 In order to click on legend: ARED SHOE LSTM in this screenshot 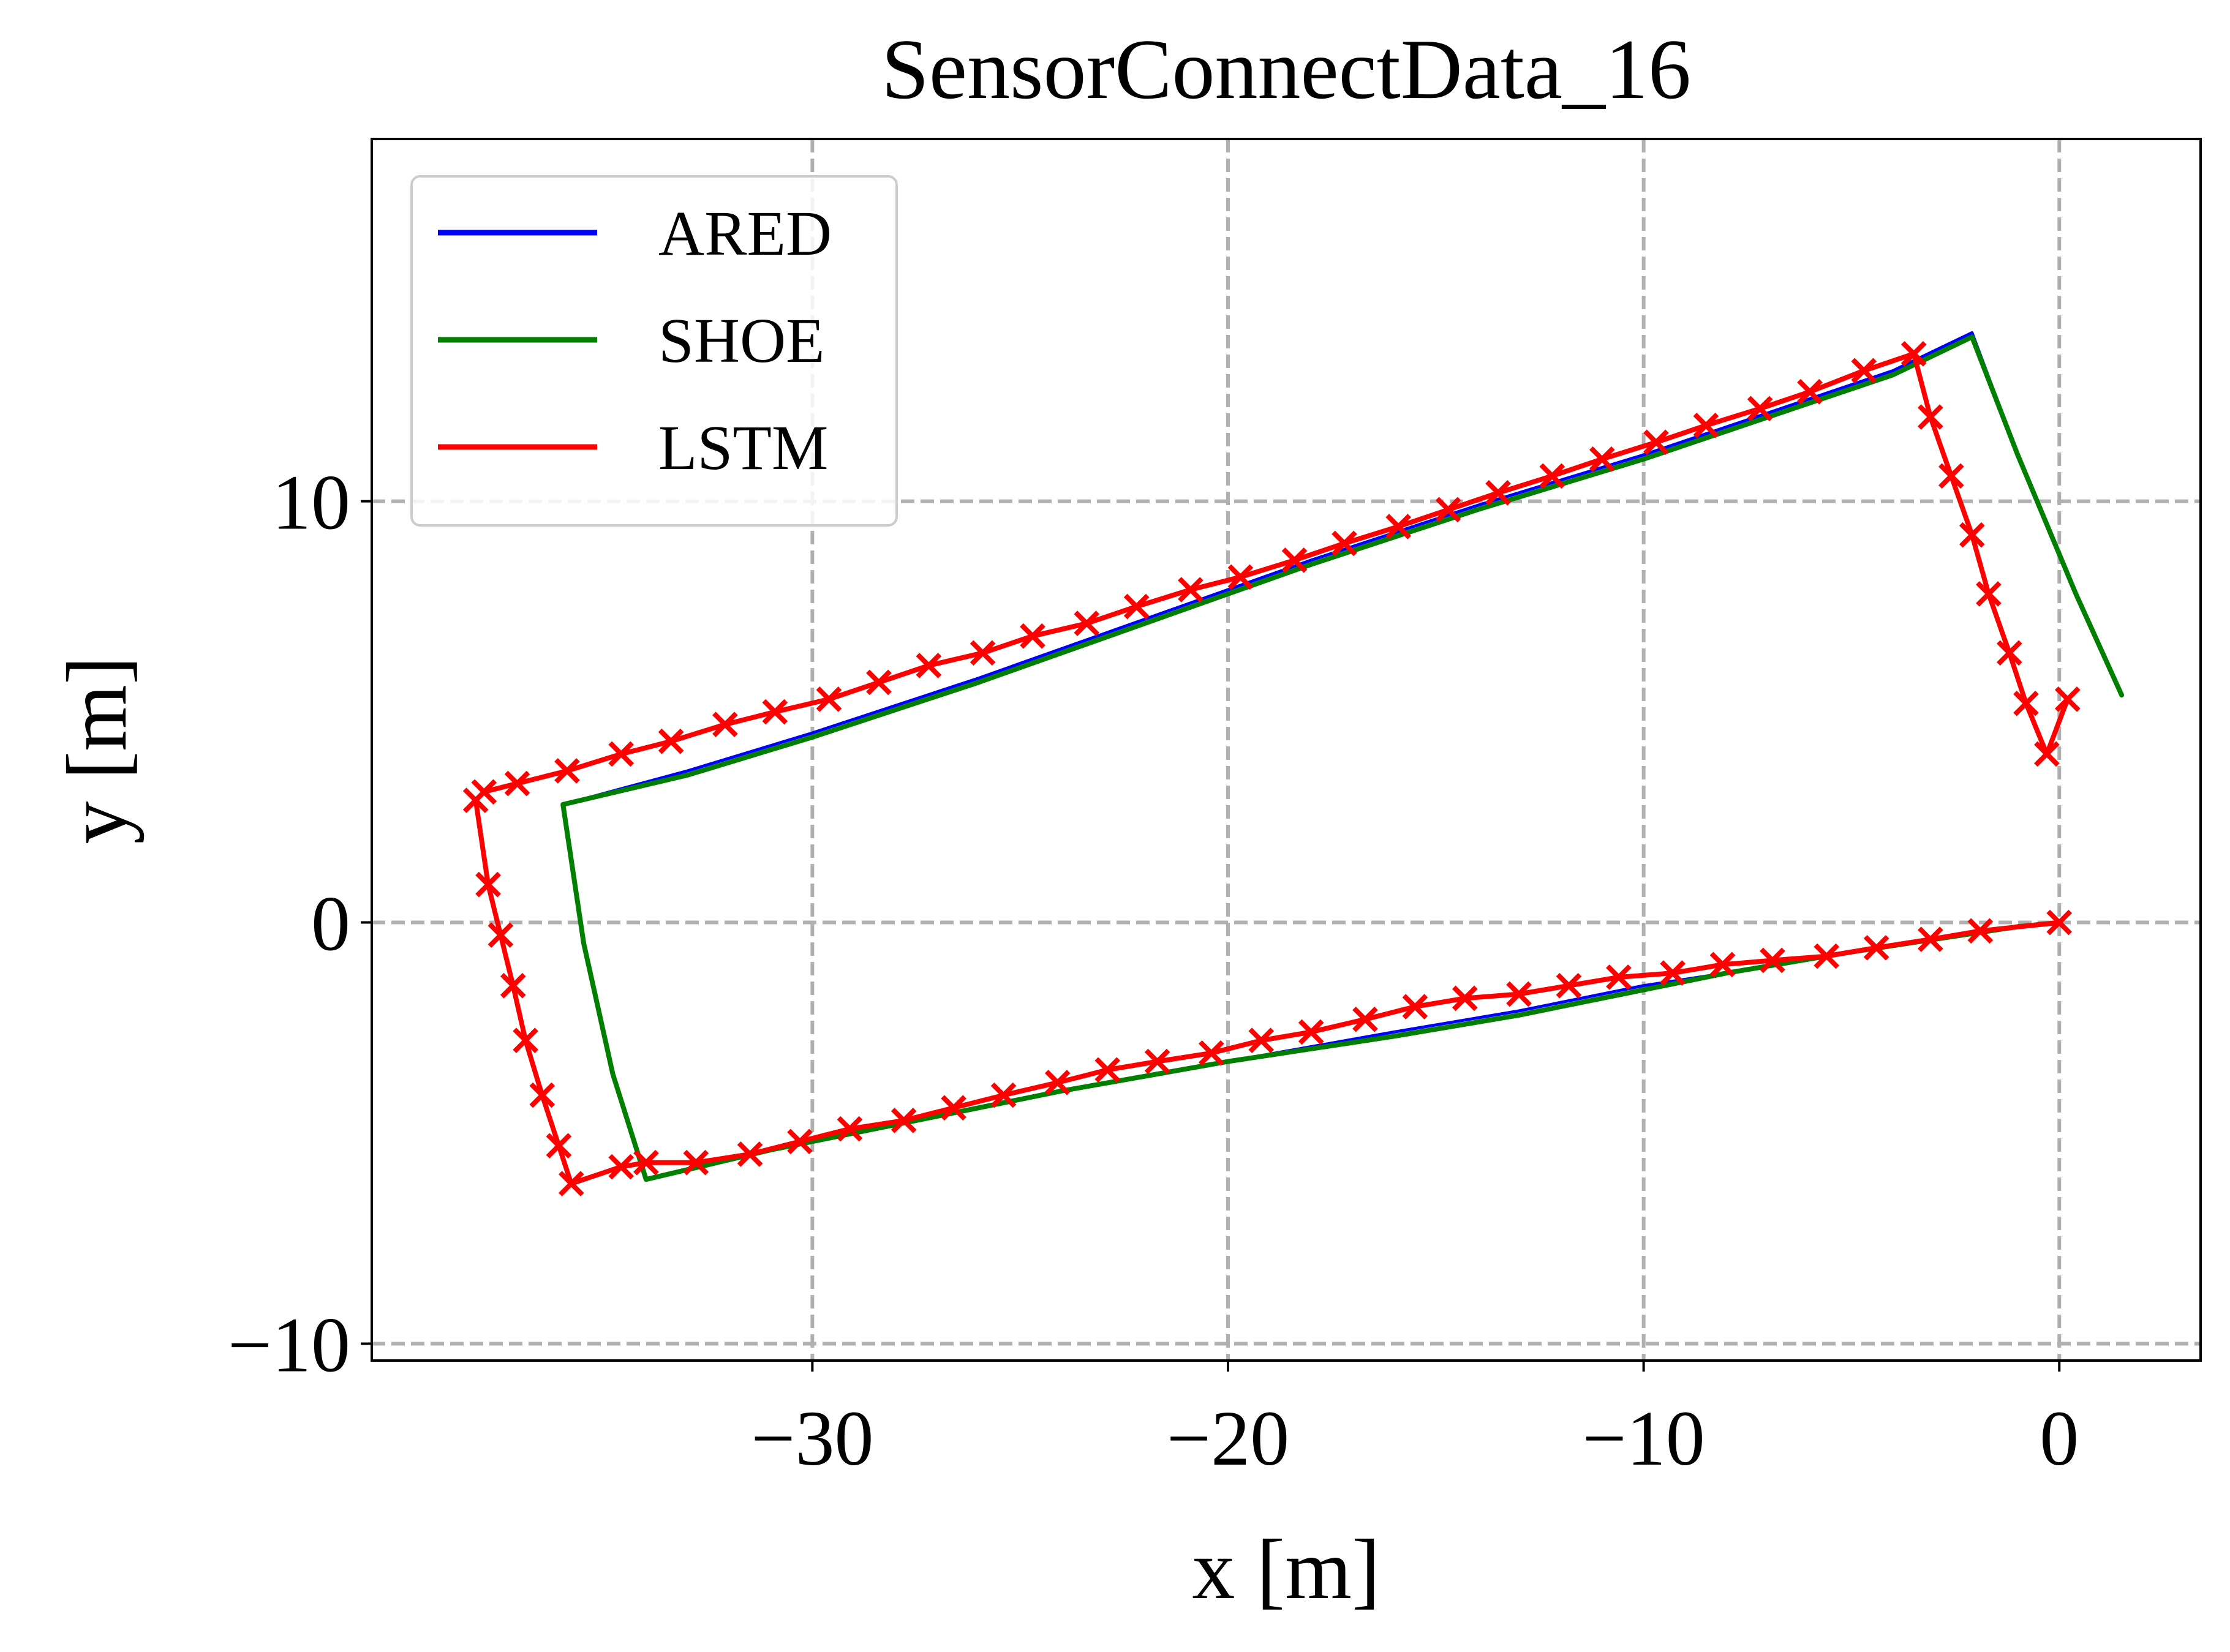, I will do `click(654, 351)`.